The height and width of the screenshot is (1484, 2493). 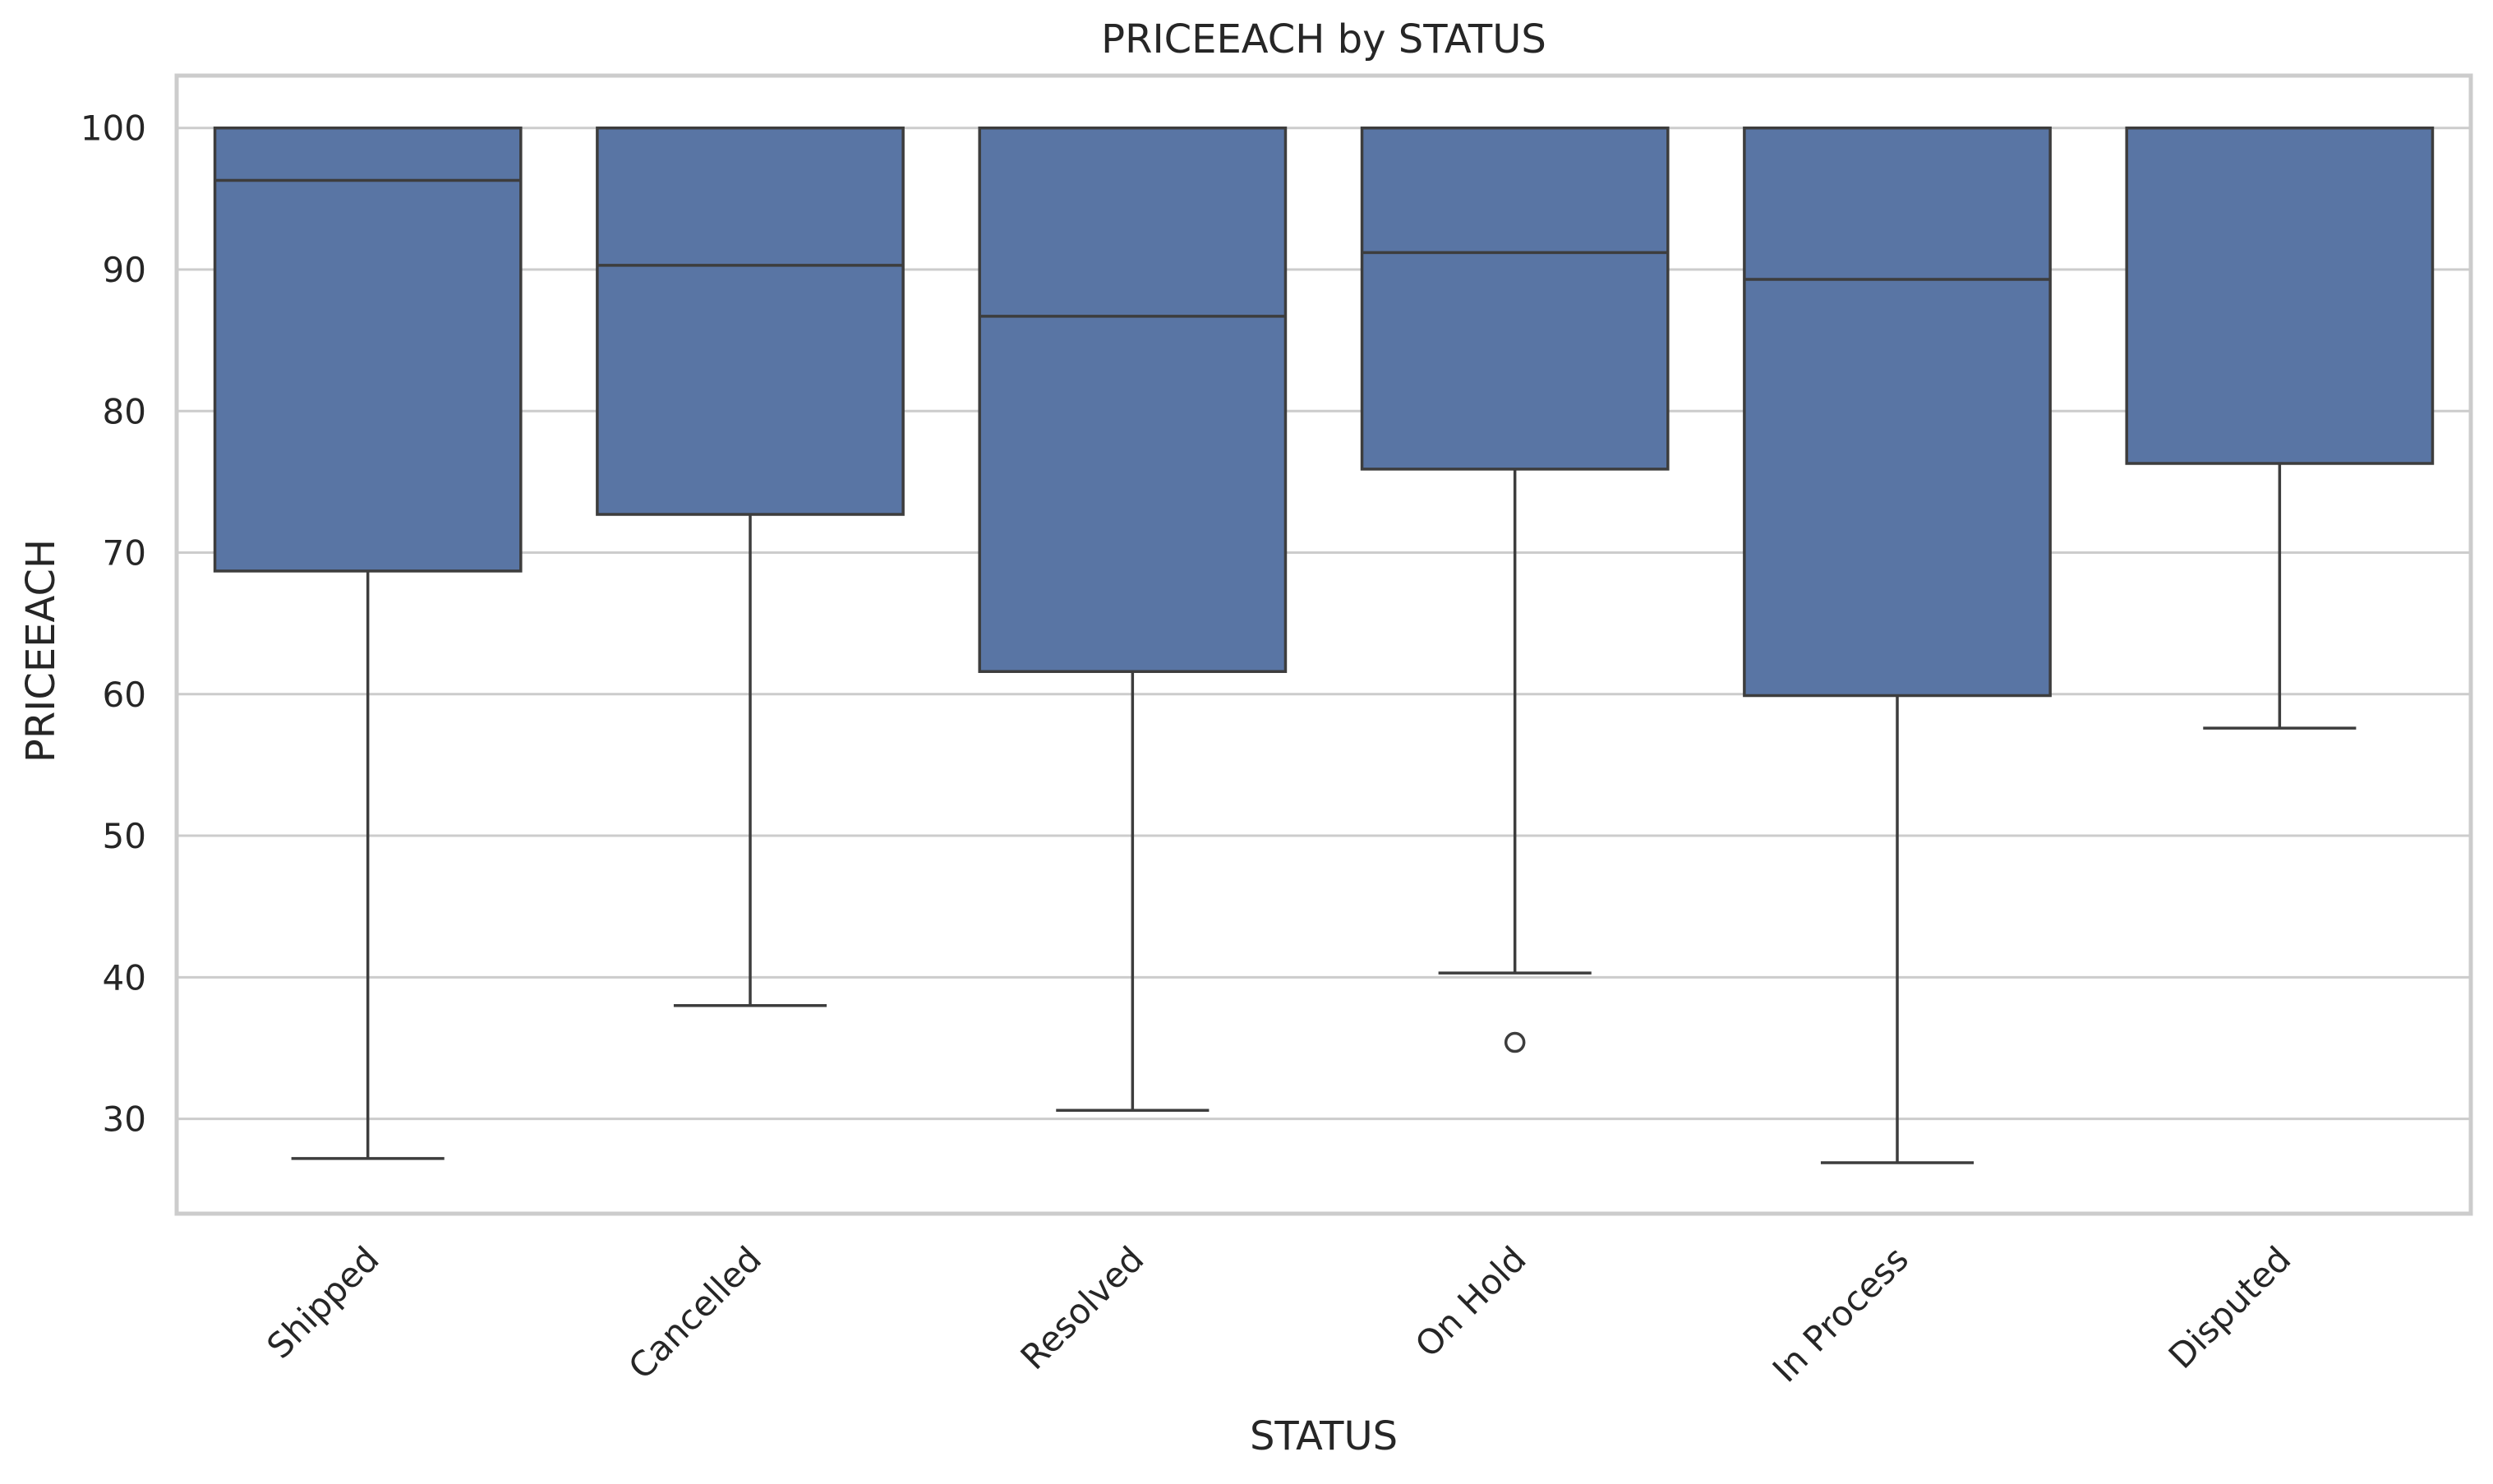 I want to click on y-tick-label: 90, so click(x=124, y=270).